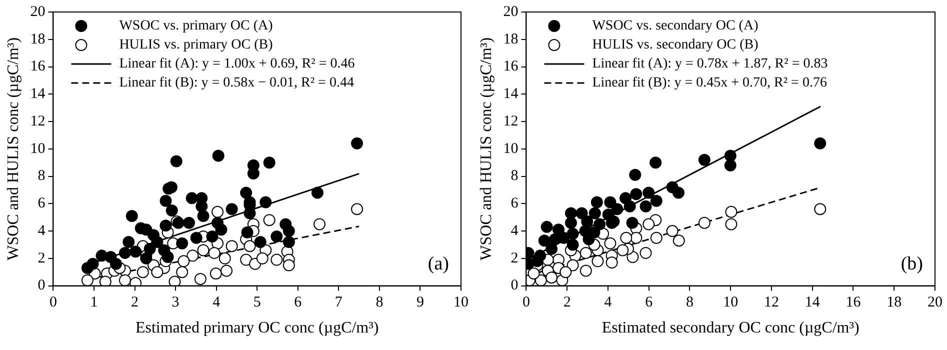  Describe the element at coordinates (196, 26) in the screenshot. I see `legend-label: WSOC vs. primary OC (A)` at that location.